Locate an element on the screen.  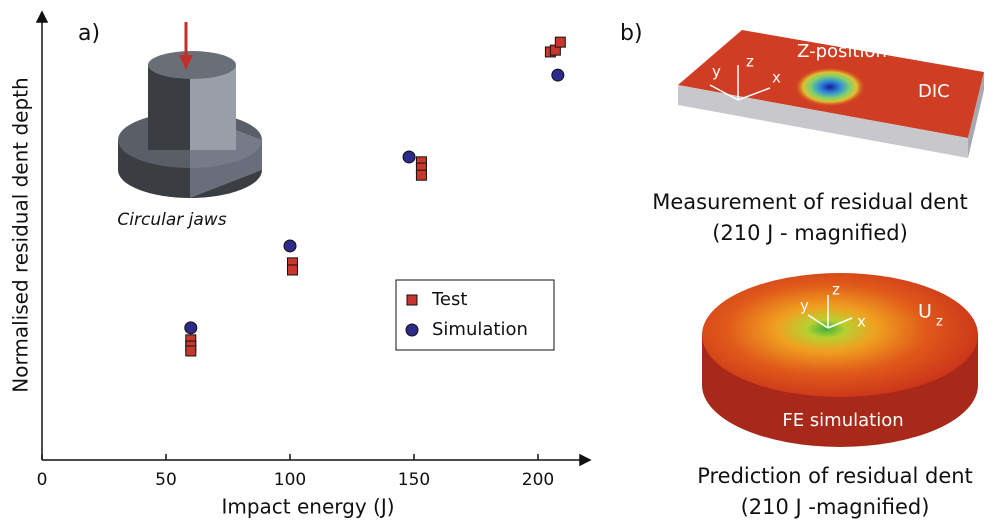
inset-label: Circular jaws is located at coordinates (171, 220).